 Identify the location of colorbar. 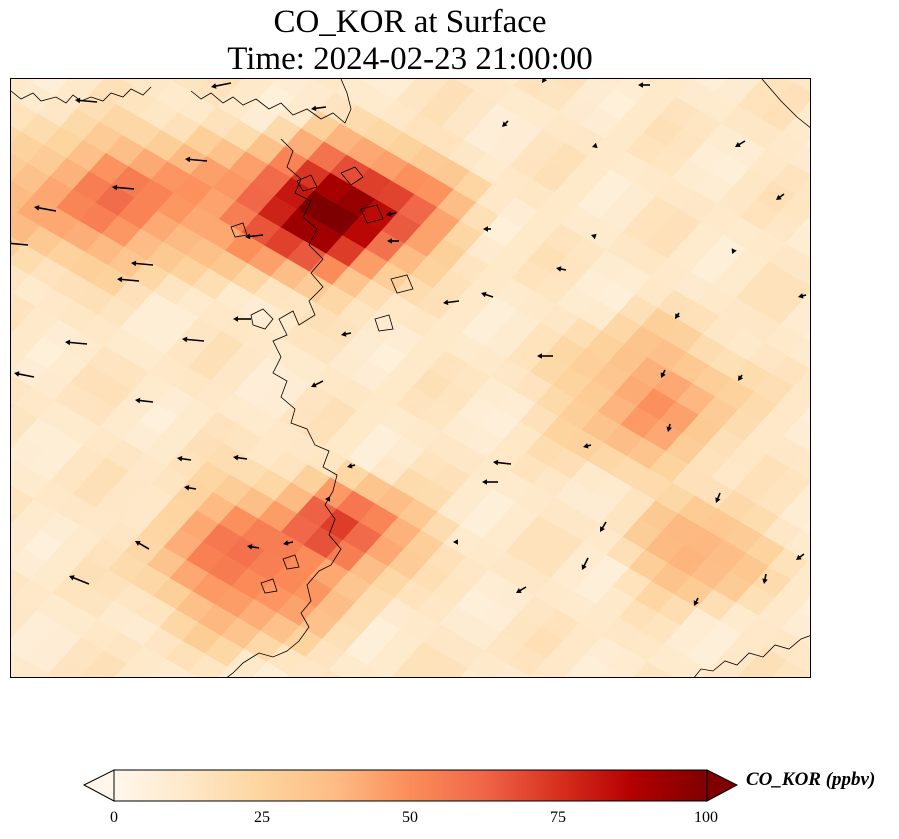
(410, 785).